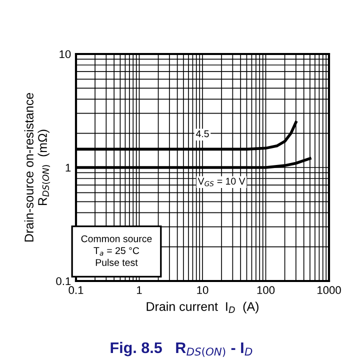 Image resolution: width=349 pixels, height=364 pixels. I want to click on annotation: Common source T$_{a}$ = 25 °C Pulse test, so click(116, 250).